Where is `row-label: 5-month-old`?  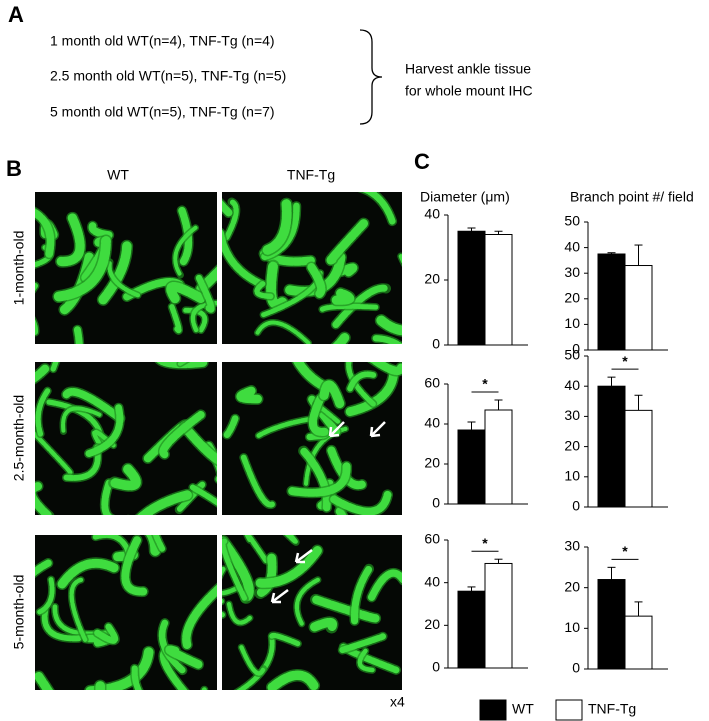 row-label: 5-month-old is located at coordinates (19, 612).